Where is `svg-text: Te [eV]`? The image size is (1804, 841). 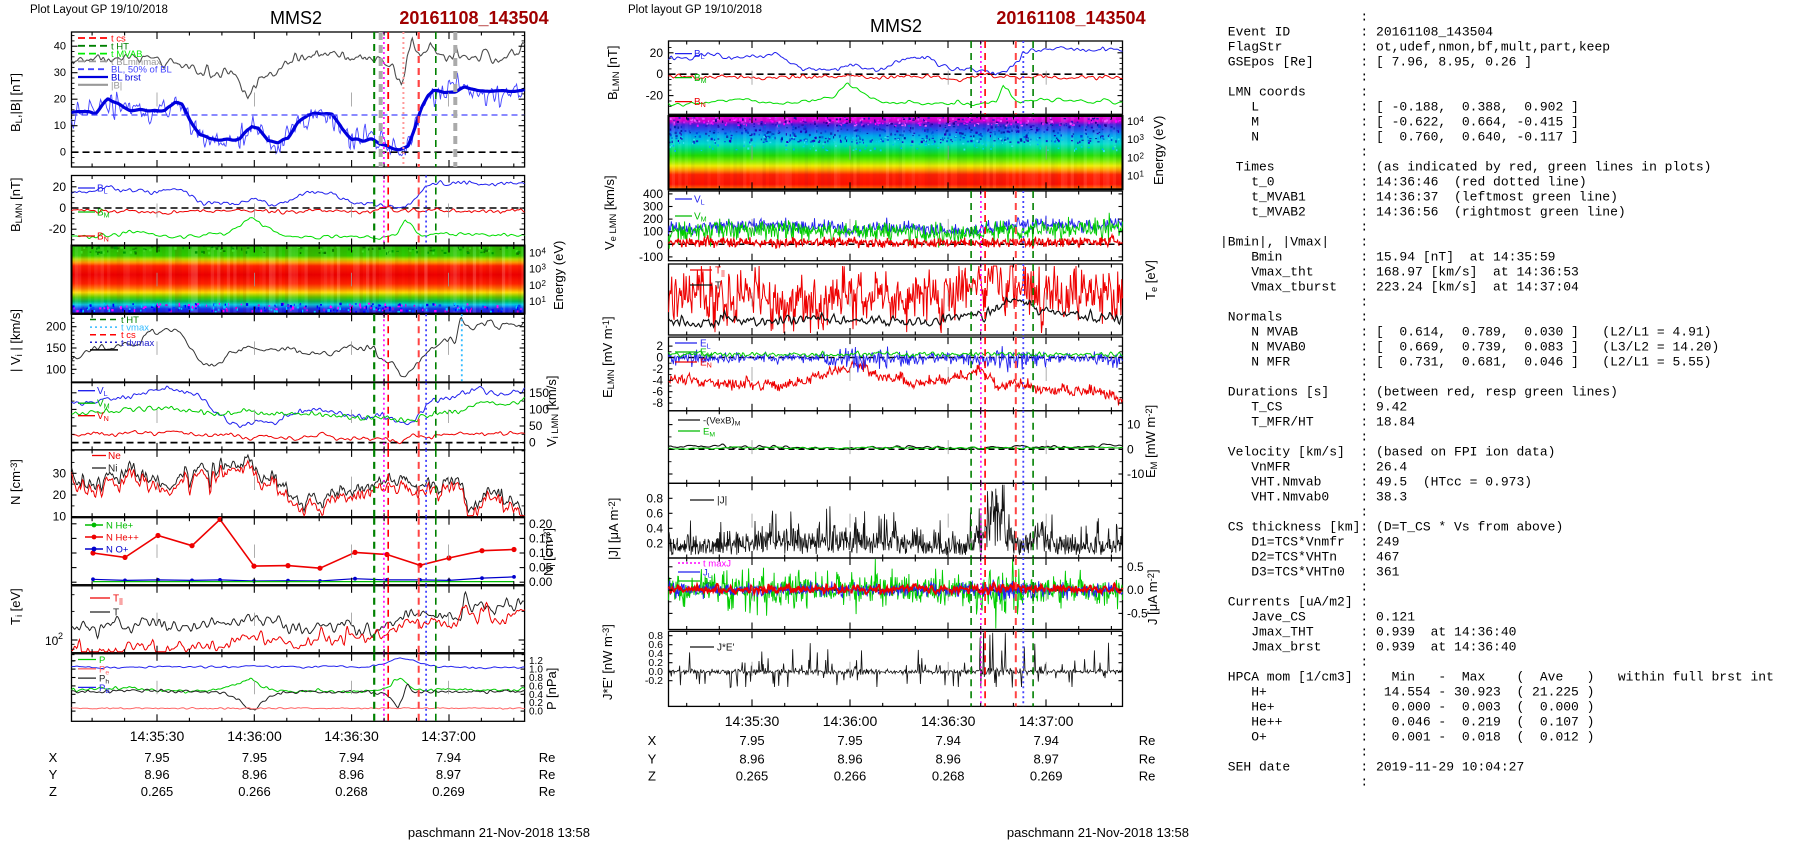 svg-text: Te [eV] is located at coordinates (1151, 280).